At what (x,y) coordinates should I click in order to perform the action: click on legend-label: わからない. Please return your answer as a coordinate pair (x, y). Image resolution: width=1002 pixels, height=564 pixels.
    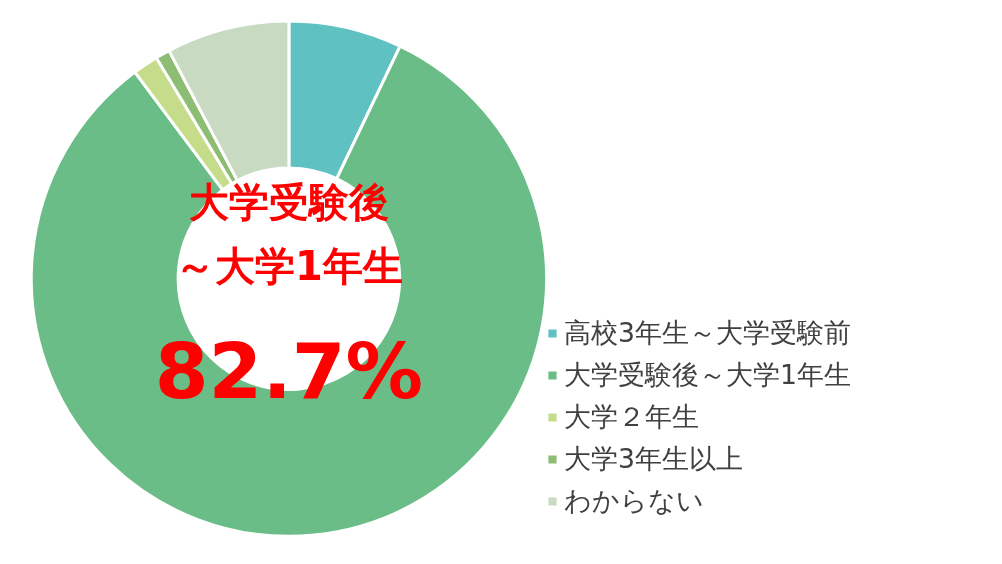
    Looking at the image, I should click on (634, 501).